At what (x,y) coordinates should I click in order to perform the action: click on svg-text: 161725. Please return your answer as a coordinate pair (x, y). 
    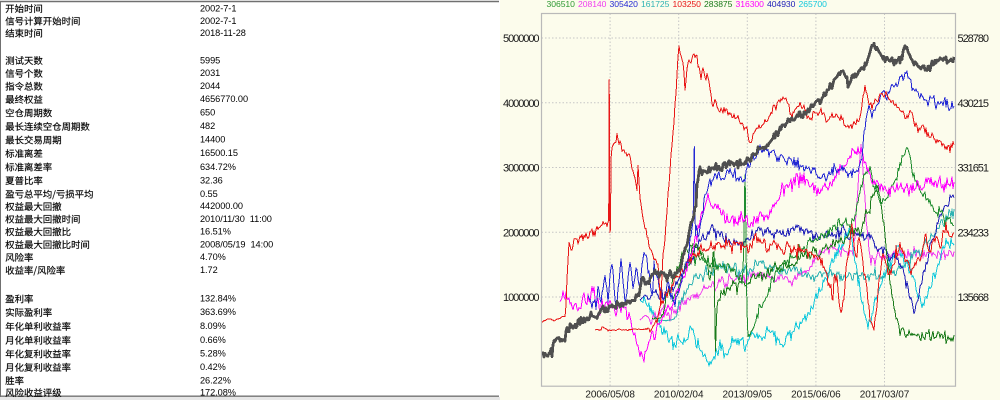
    Looking at the image, I should click on (655, 4).